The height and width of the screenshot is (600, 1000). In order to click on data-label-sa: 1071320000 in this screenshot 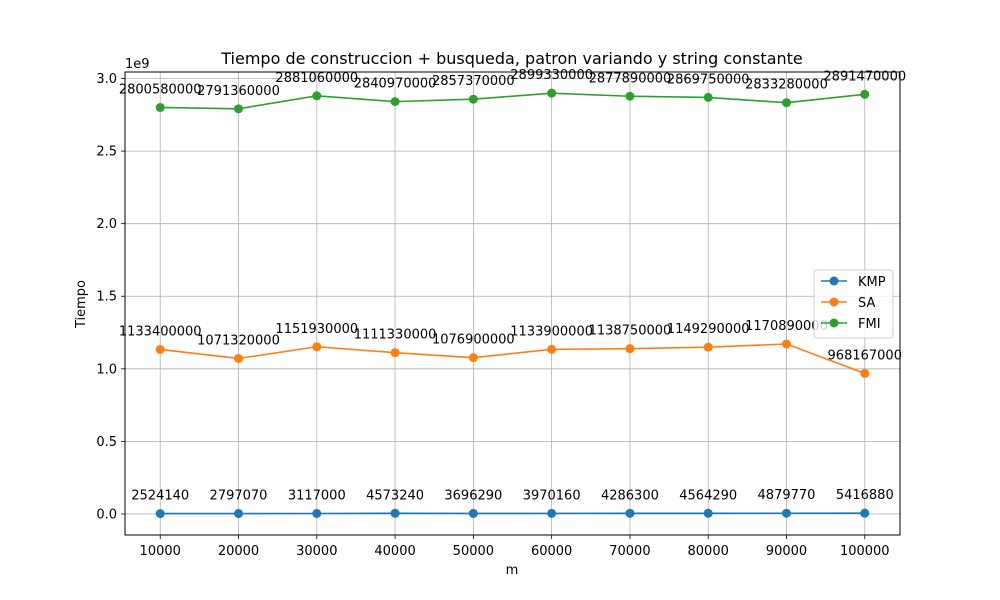, I will do `click(238, 340)`.